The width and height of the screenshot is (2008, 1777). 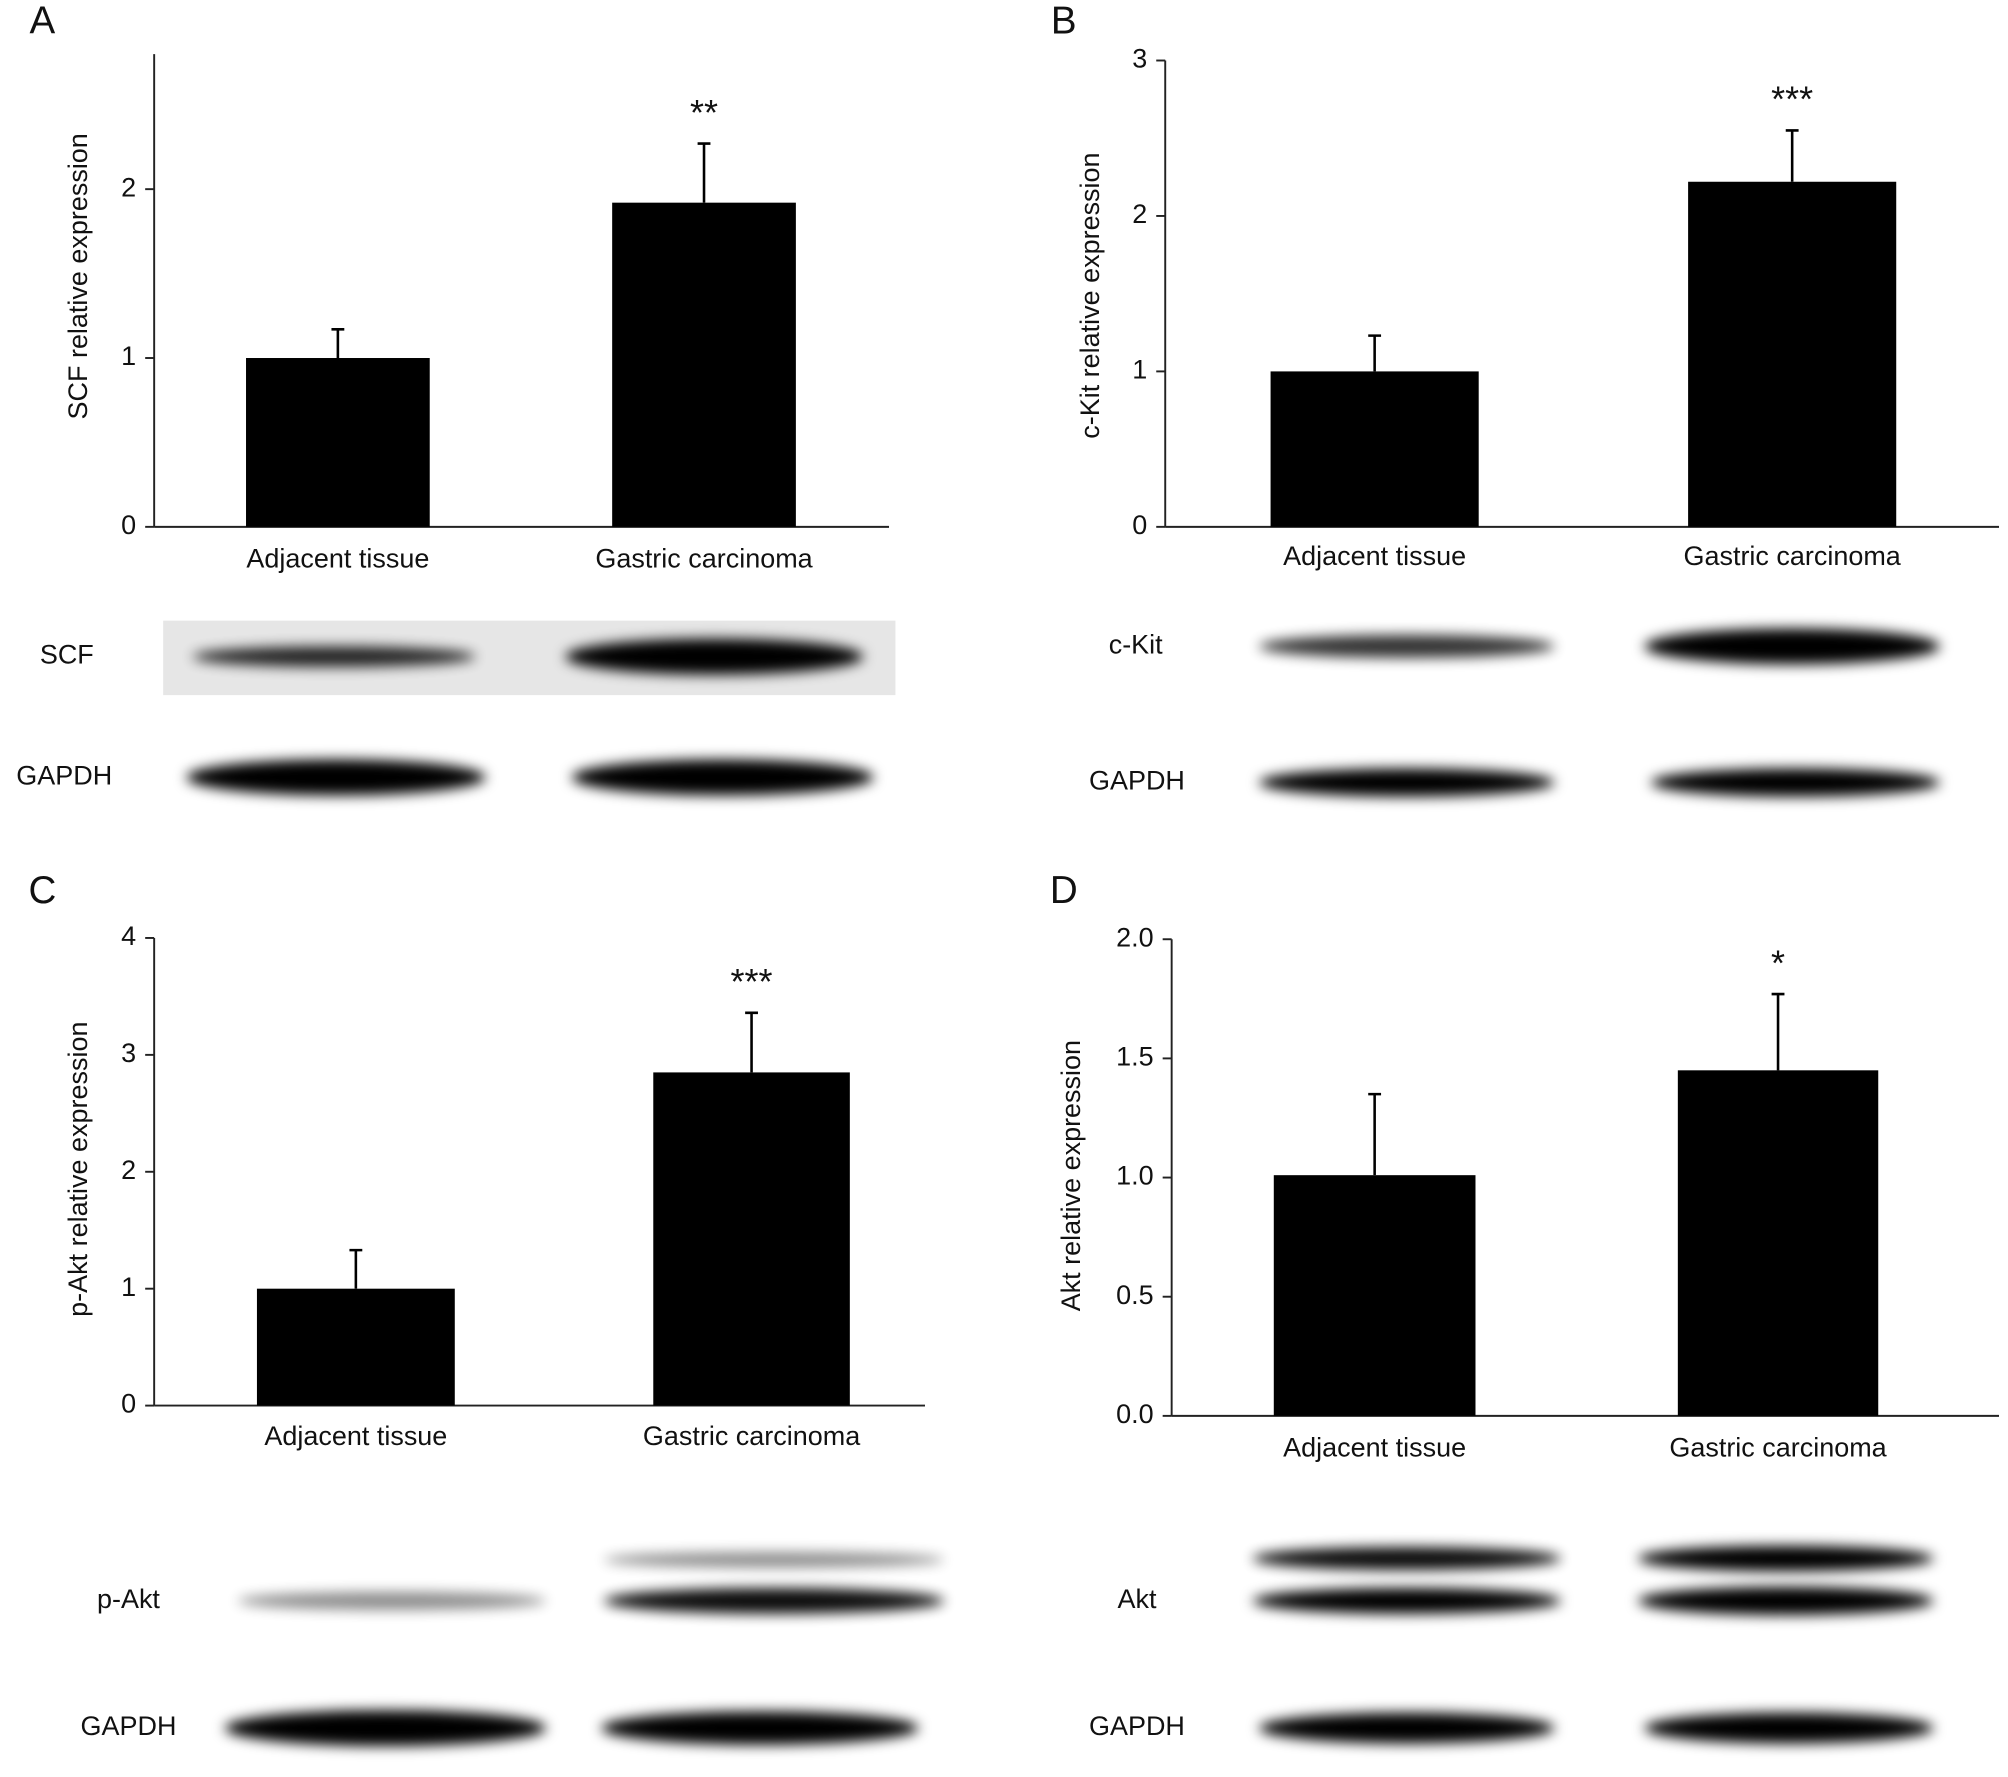 I want to click on panel-letter: B, so click(x=1064, y=21).